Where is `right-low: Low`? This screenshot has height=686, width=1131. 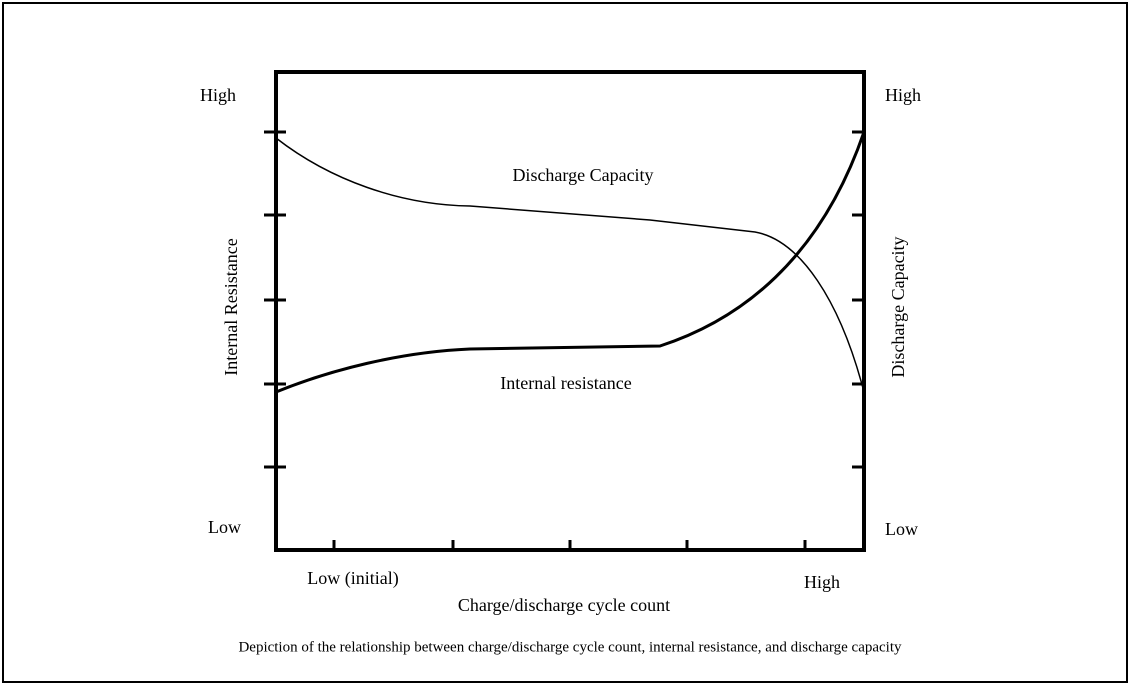 right-low: Low is located at coordinates (901, 529).